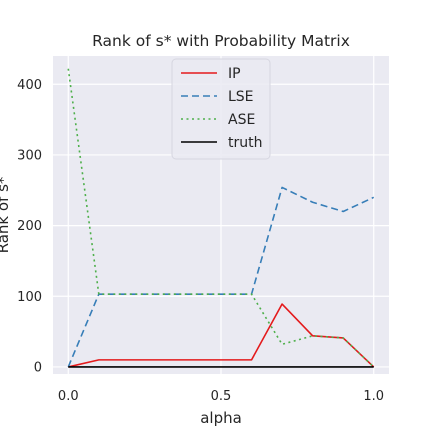 The height and width of the screenshot is (436, 432). Describe the element at coordinates (29, 155) in the screenshot. I see `y-tick-label: 300` at that location.